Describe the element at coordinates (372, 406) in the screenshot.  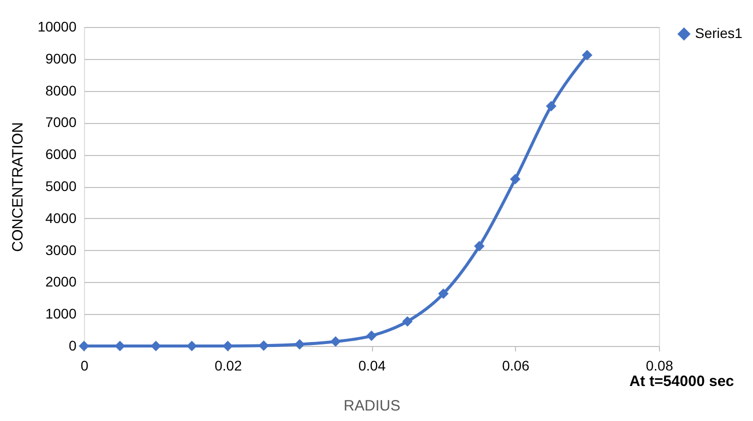
I see `x-axis-title: RADIUS` at that location.